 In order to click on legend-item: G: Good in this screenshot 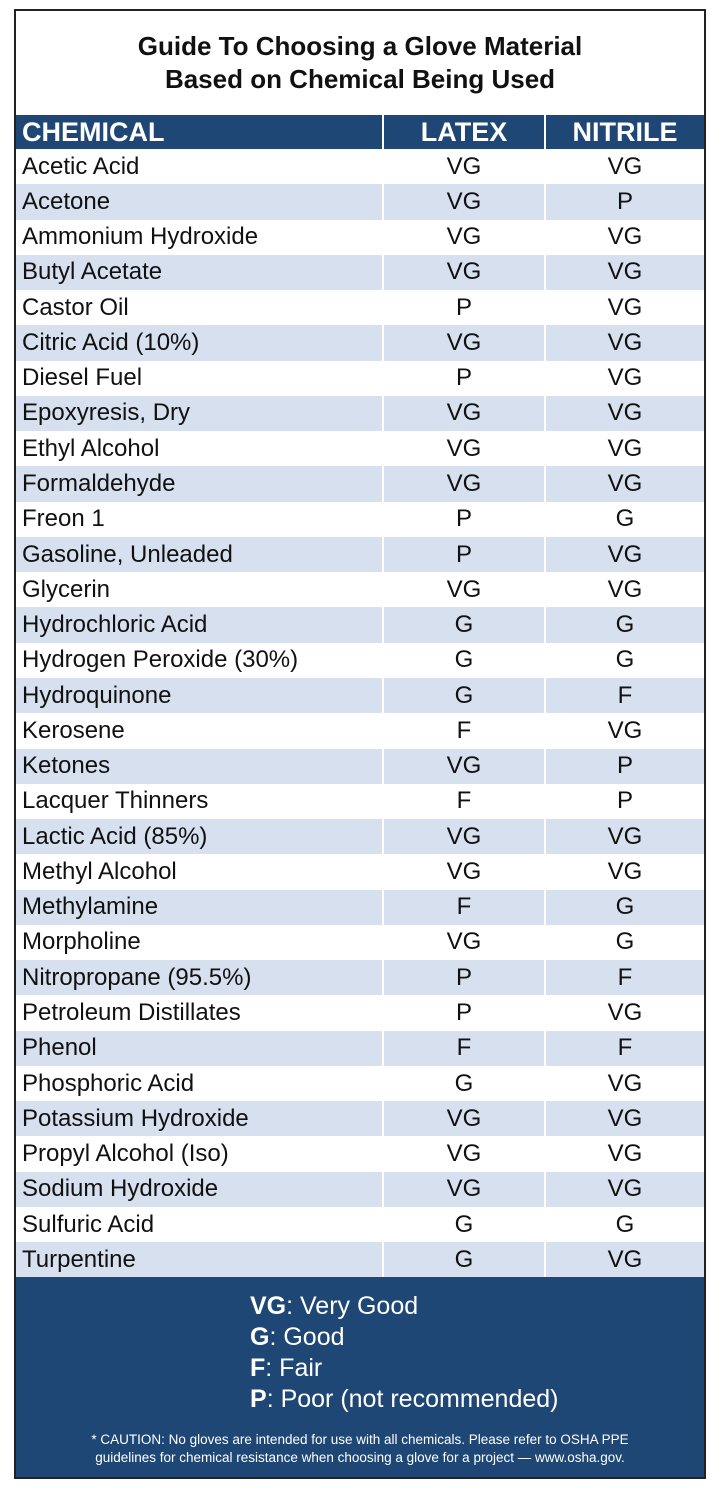, I will do `click(404, 1337)`.